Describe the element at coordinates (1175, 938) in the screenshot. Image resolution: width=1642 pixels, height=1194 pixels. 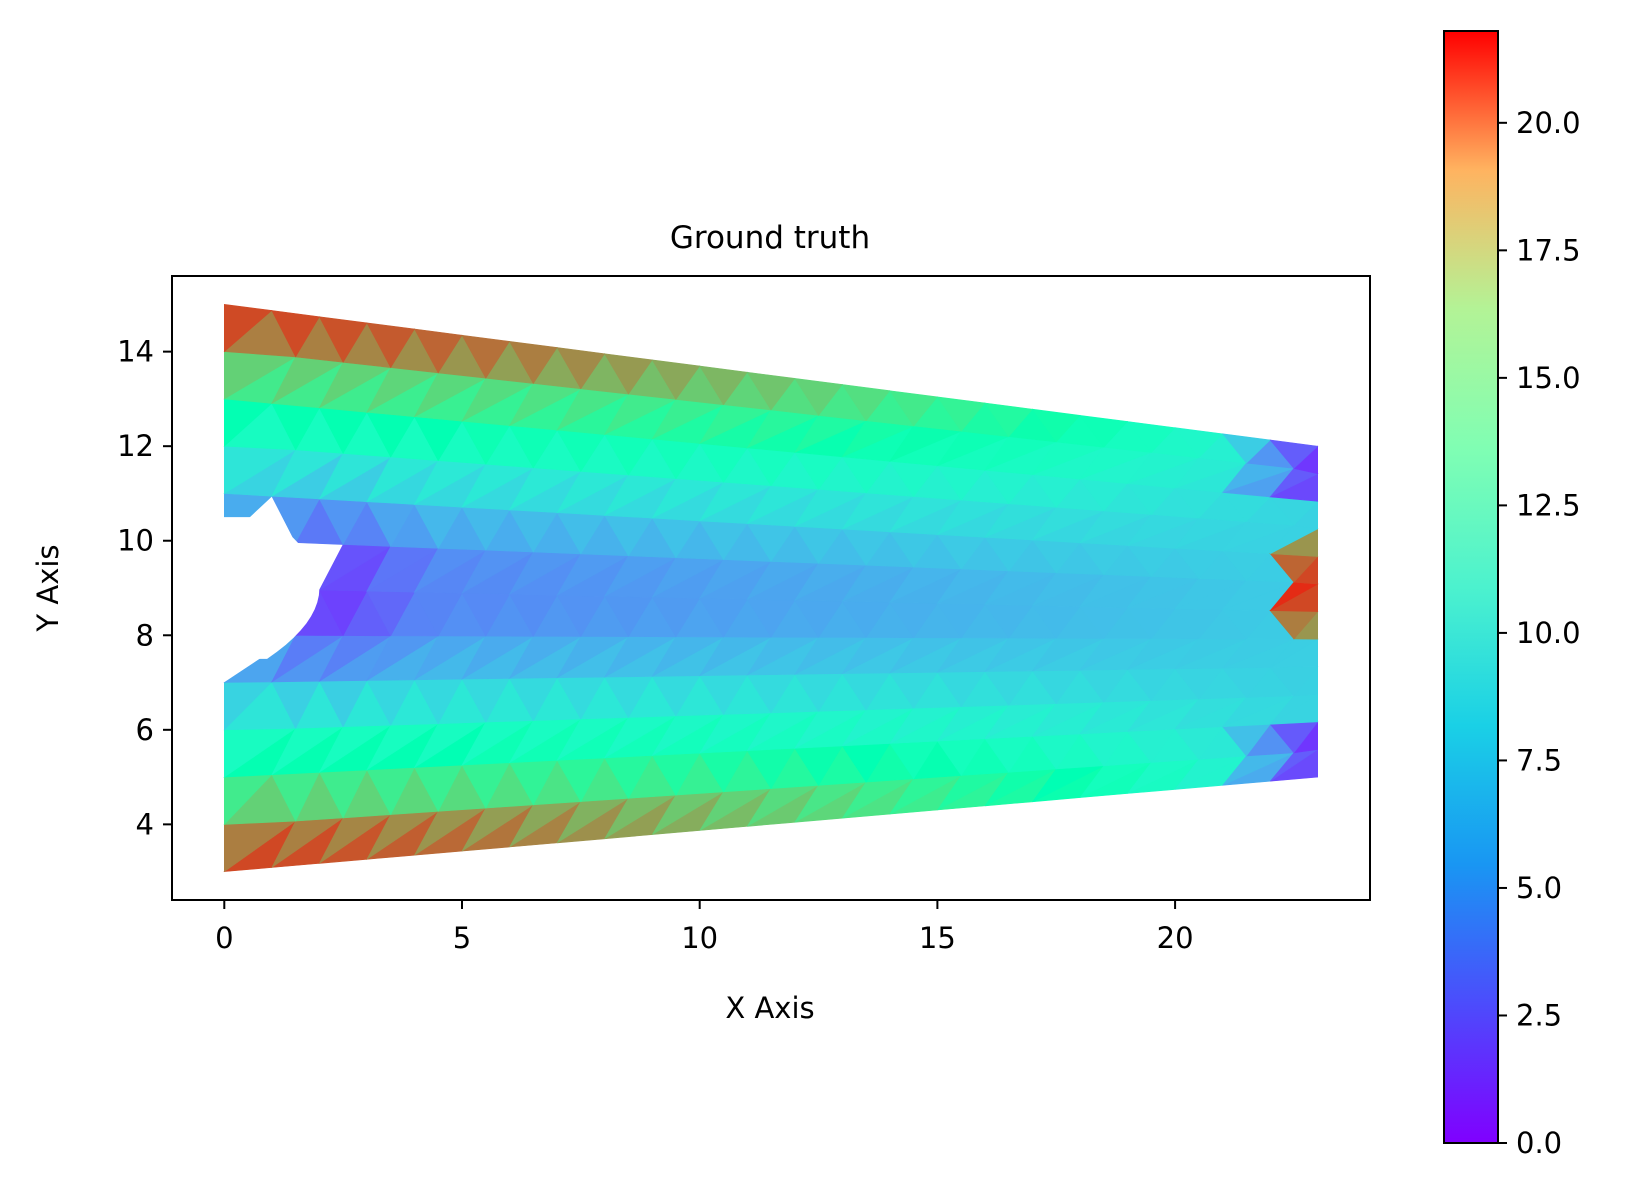
I see `x-tick-label: 20` at that location.